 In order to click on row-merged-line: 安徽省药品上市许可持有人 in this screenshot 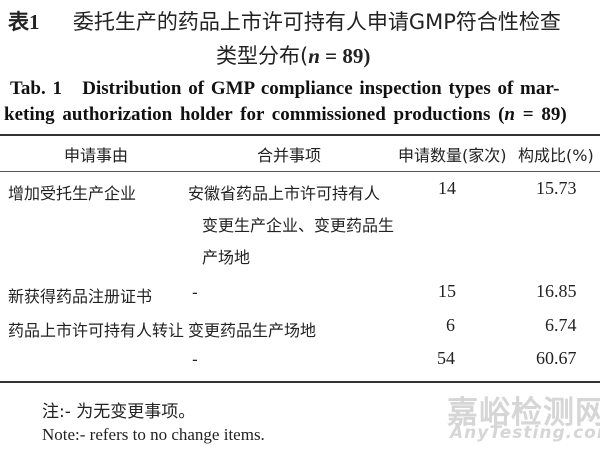, I will do `click(284, 193)`.